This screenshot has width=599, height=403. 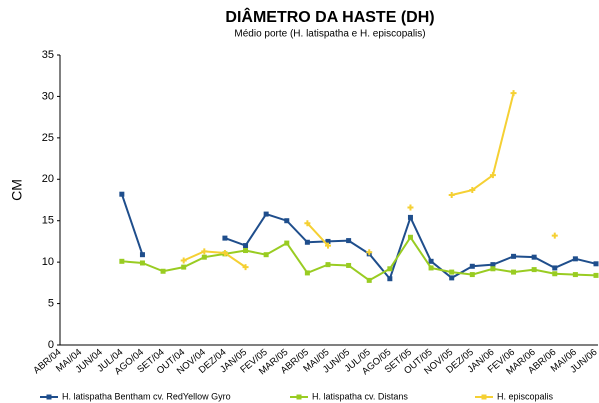 What do you see at coordinates (359, 258) in the screenshot?
I see `series-line` at bounding box center [359, 258].